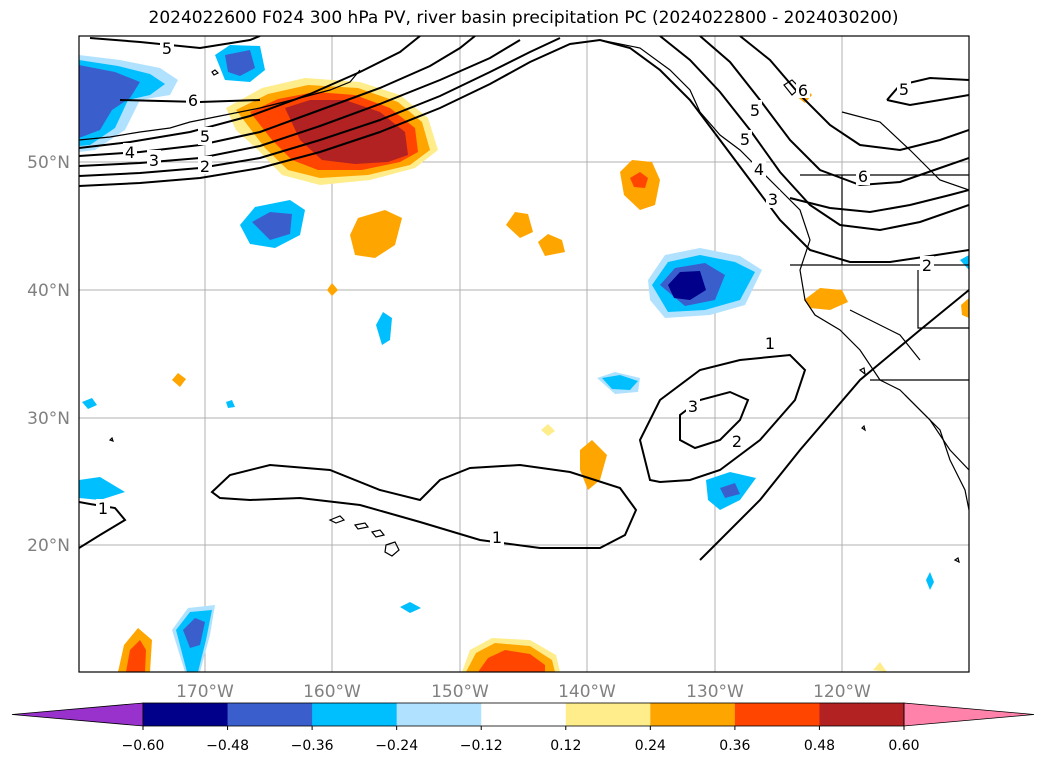 This screenshot has height=765, width=1047. What do you see at coordinates (715, 692) in the screenshot?
I see `lon-label: 130°W` at bounding box center [715, 692].